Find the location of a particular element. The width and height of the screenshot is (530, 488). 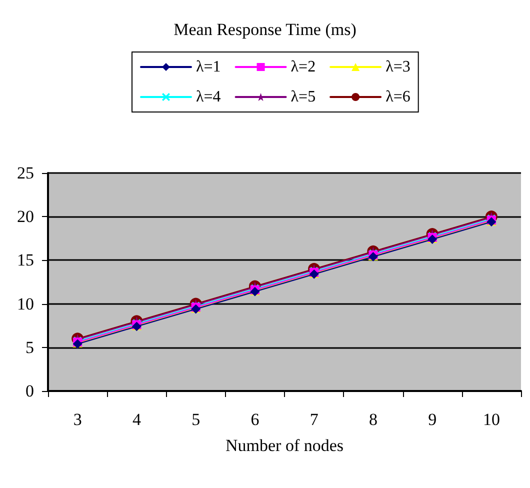

x-tick-label: 3 is located at coordinates (77, 419).